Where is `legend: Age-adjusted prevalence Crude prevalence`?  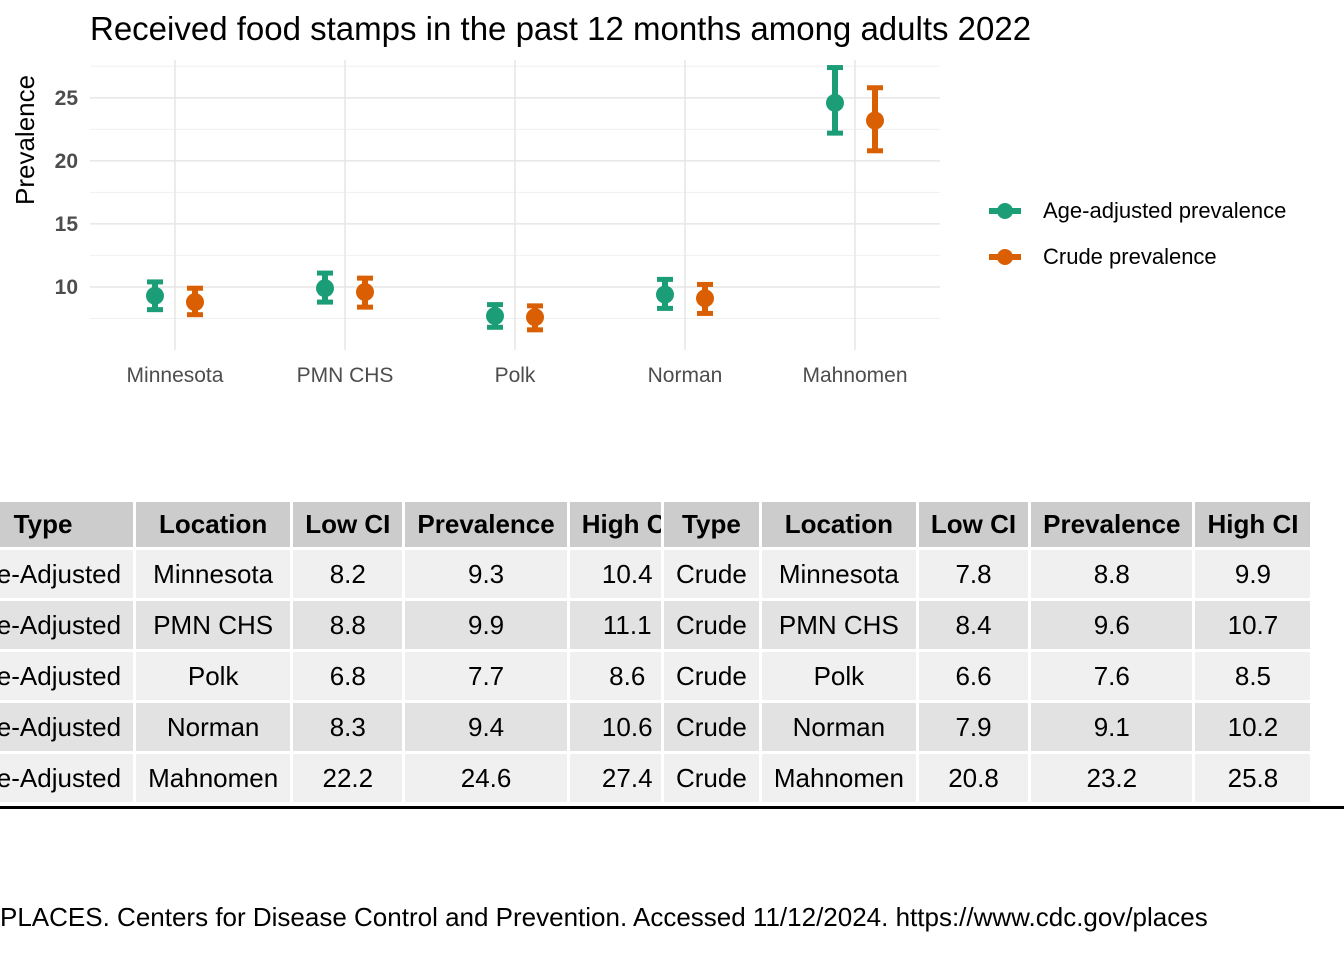
legend: Age-adjusted prevalence Crude prevalence is located at coordinates (1135, 234).